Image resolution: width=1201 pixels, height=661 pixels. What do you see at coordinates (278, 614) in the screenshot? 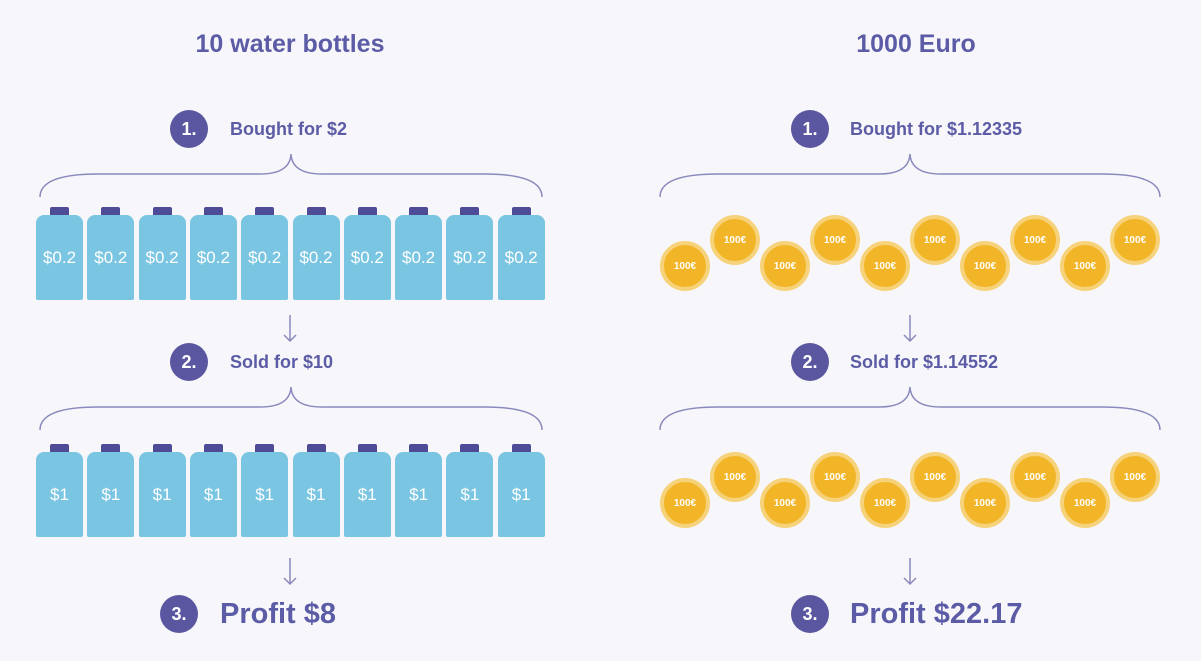
I see `profit-label-left: Profit $8` at bounding box center [278, 614].